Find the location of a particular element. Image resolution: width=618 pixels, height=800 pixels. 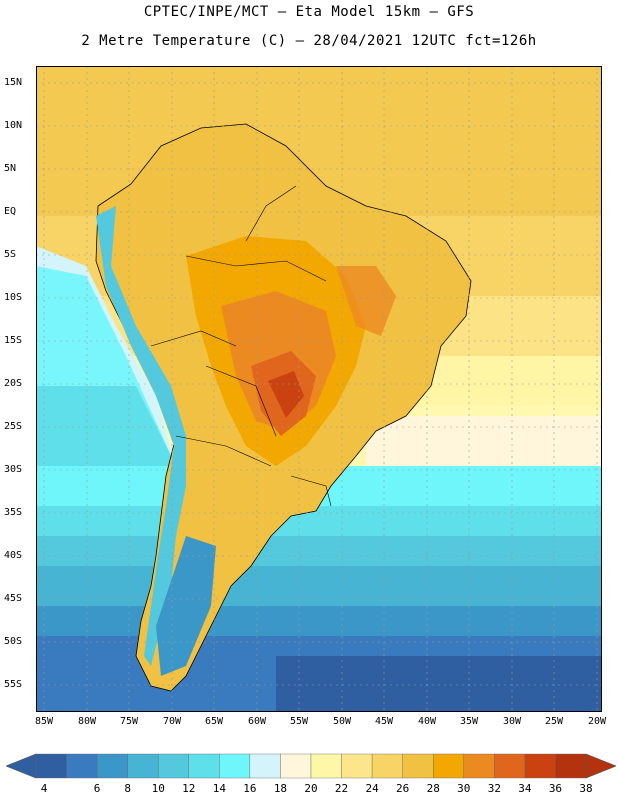

colorbar-label: 38 is located at coordinates (586, 788).